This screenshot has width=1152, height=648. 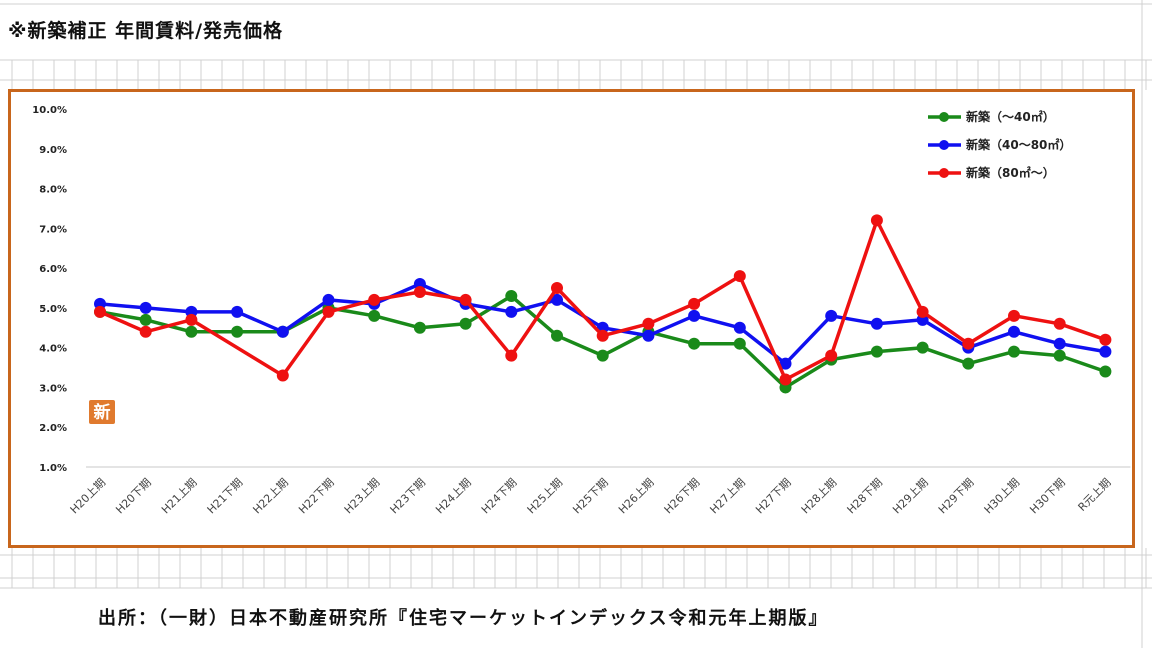 What do you see at coordinates (146, 31) in the screenshot?
I see `page-heading: ※新築補正 年間賃料/発売価格` at bounding box center [146, 31].